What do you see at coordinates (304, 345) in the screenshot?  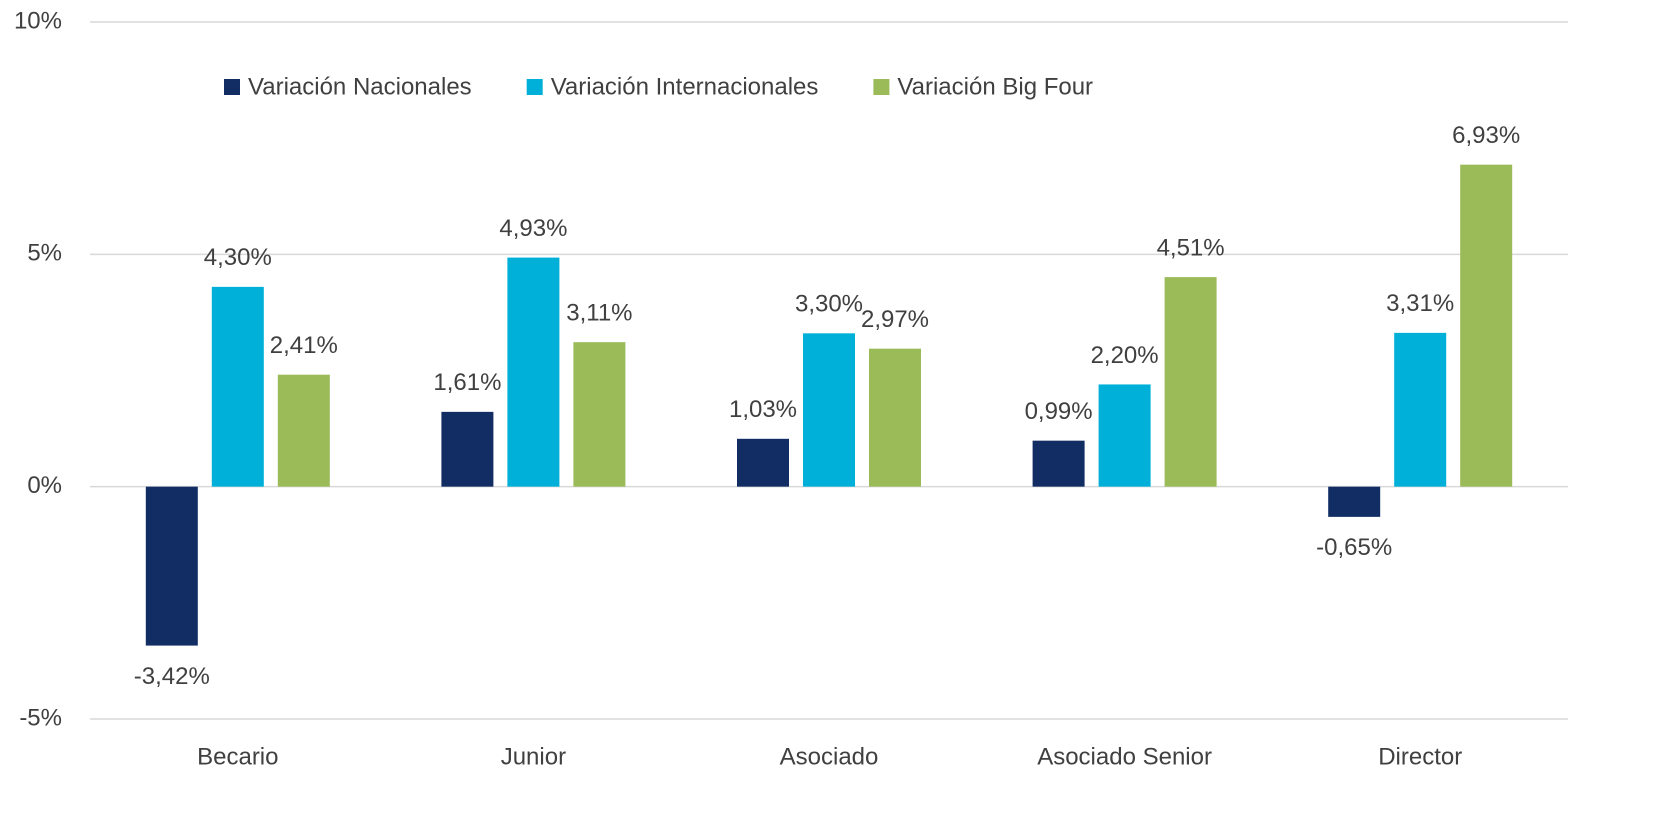 I see `value-label: 2,41%` at bounding box center [304, 345].